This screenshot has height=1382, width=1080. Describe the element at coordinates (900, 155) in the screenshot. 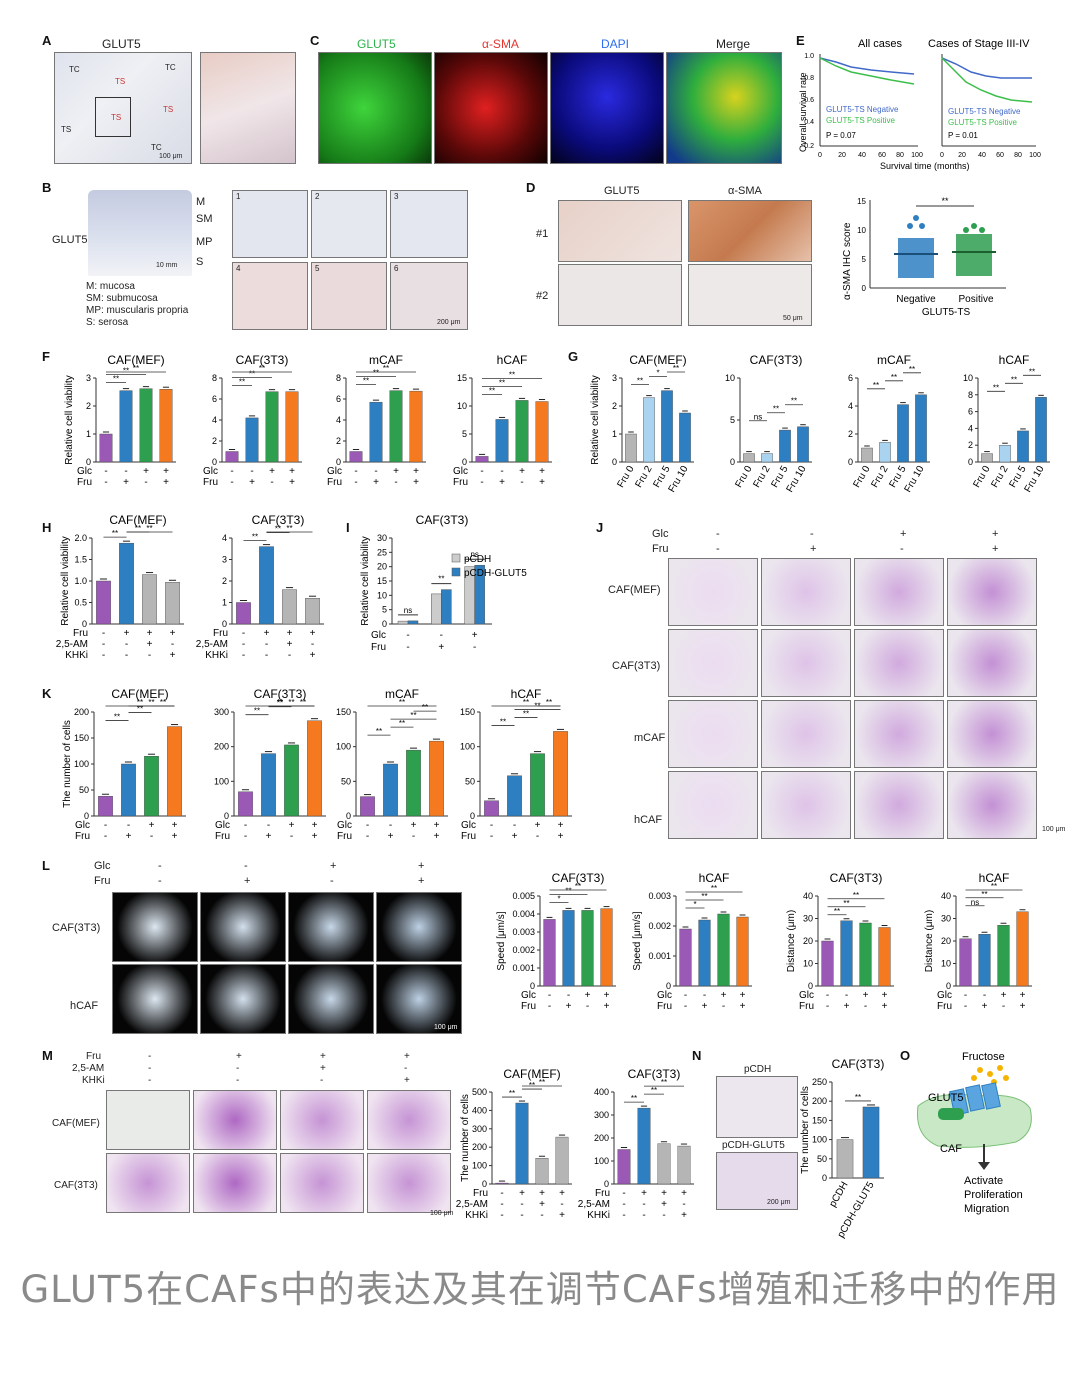

I see `svg-text: 80` at that location.